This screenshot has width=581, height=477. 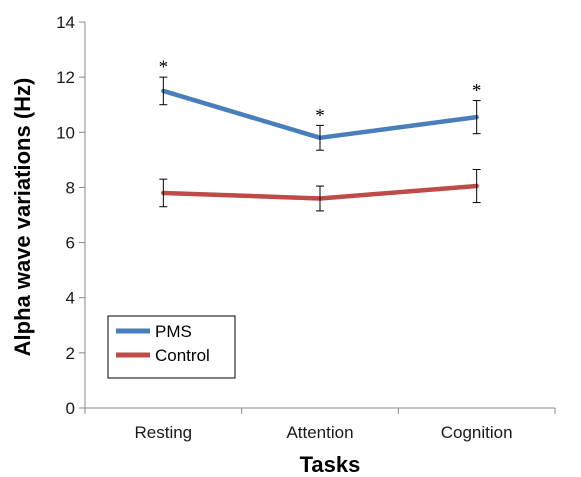 I want to click on x-axis: Resting Attention Cognition, so click(x=320, y=424).